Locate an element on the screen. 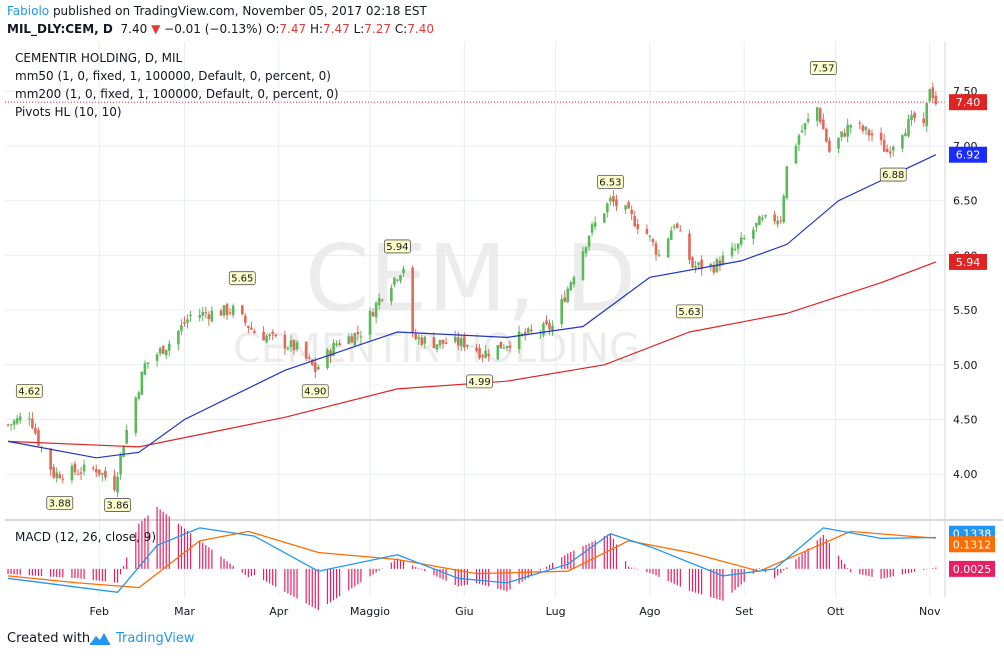 The width and height of the screenshot is (1004, 656). pivot-label: 6.53 is located at coordinates (610, 182).